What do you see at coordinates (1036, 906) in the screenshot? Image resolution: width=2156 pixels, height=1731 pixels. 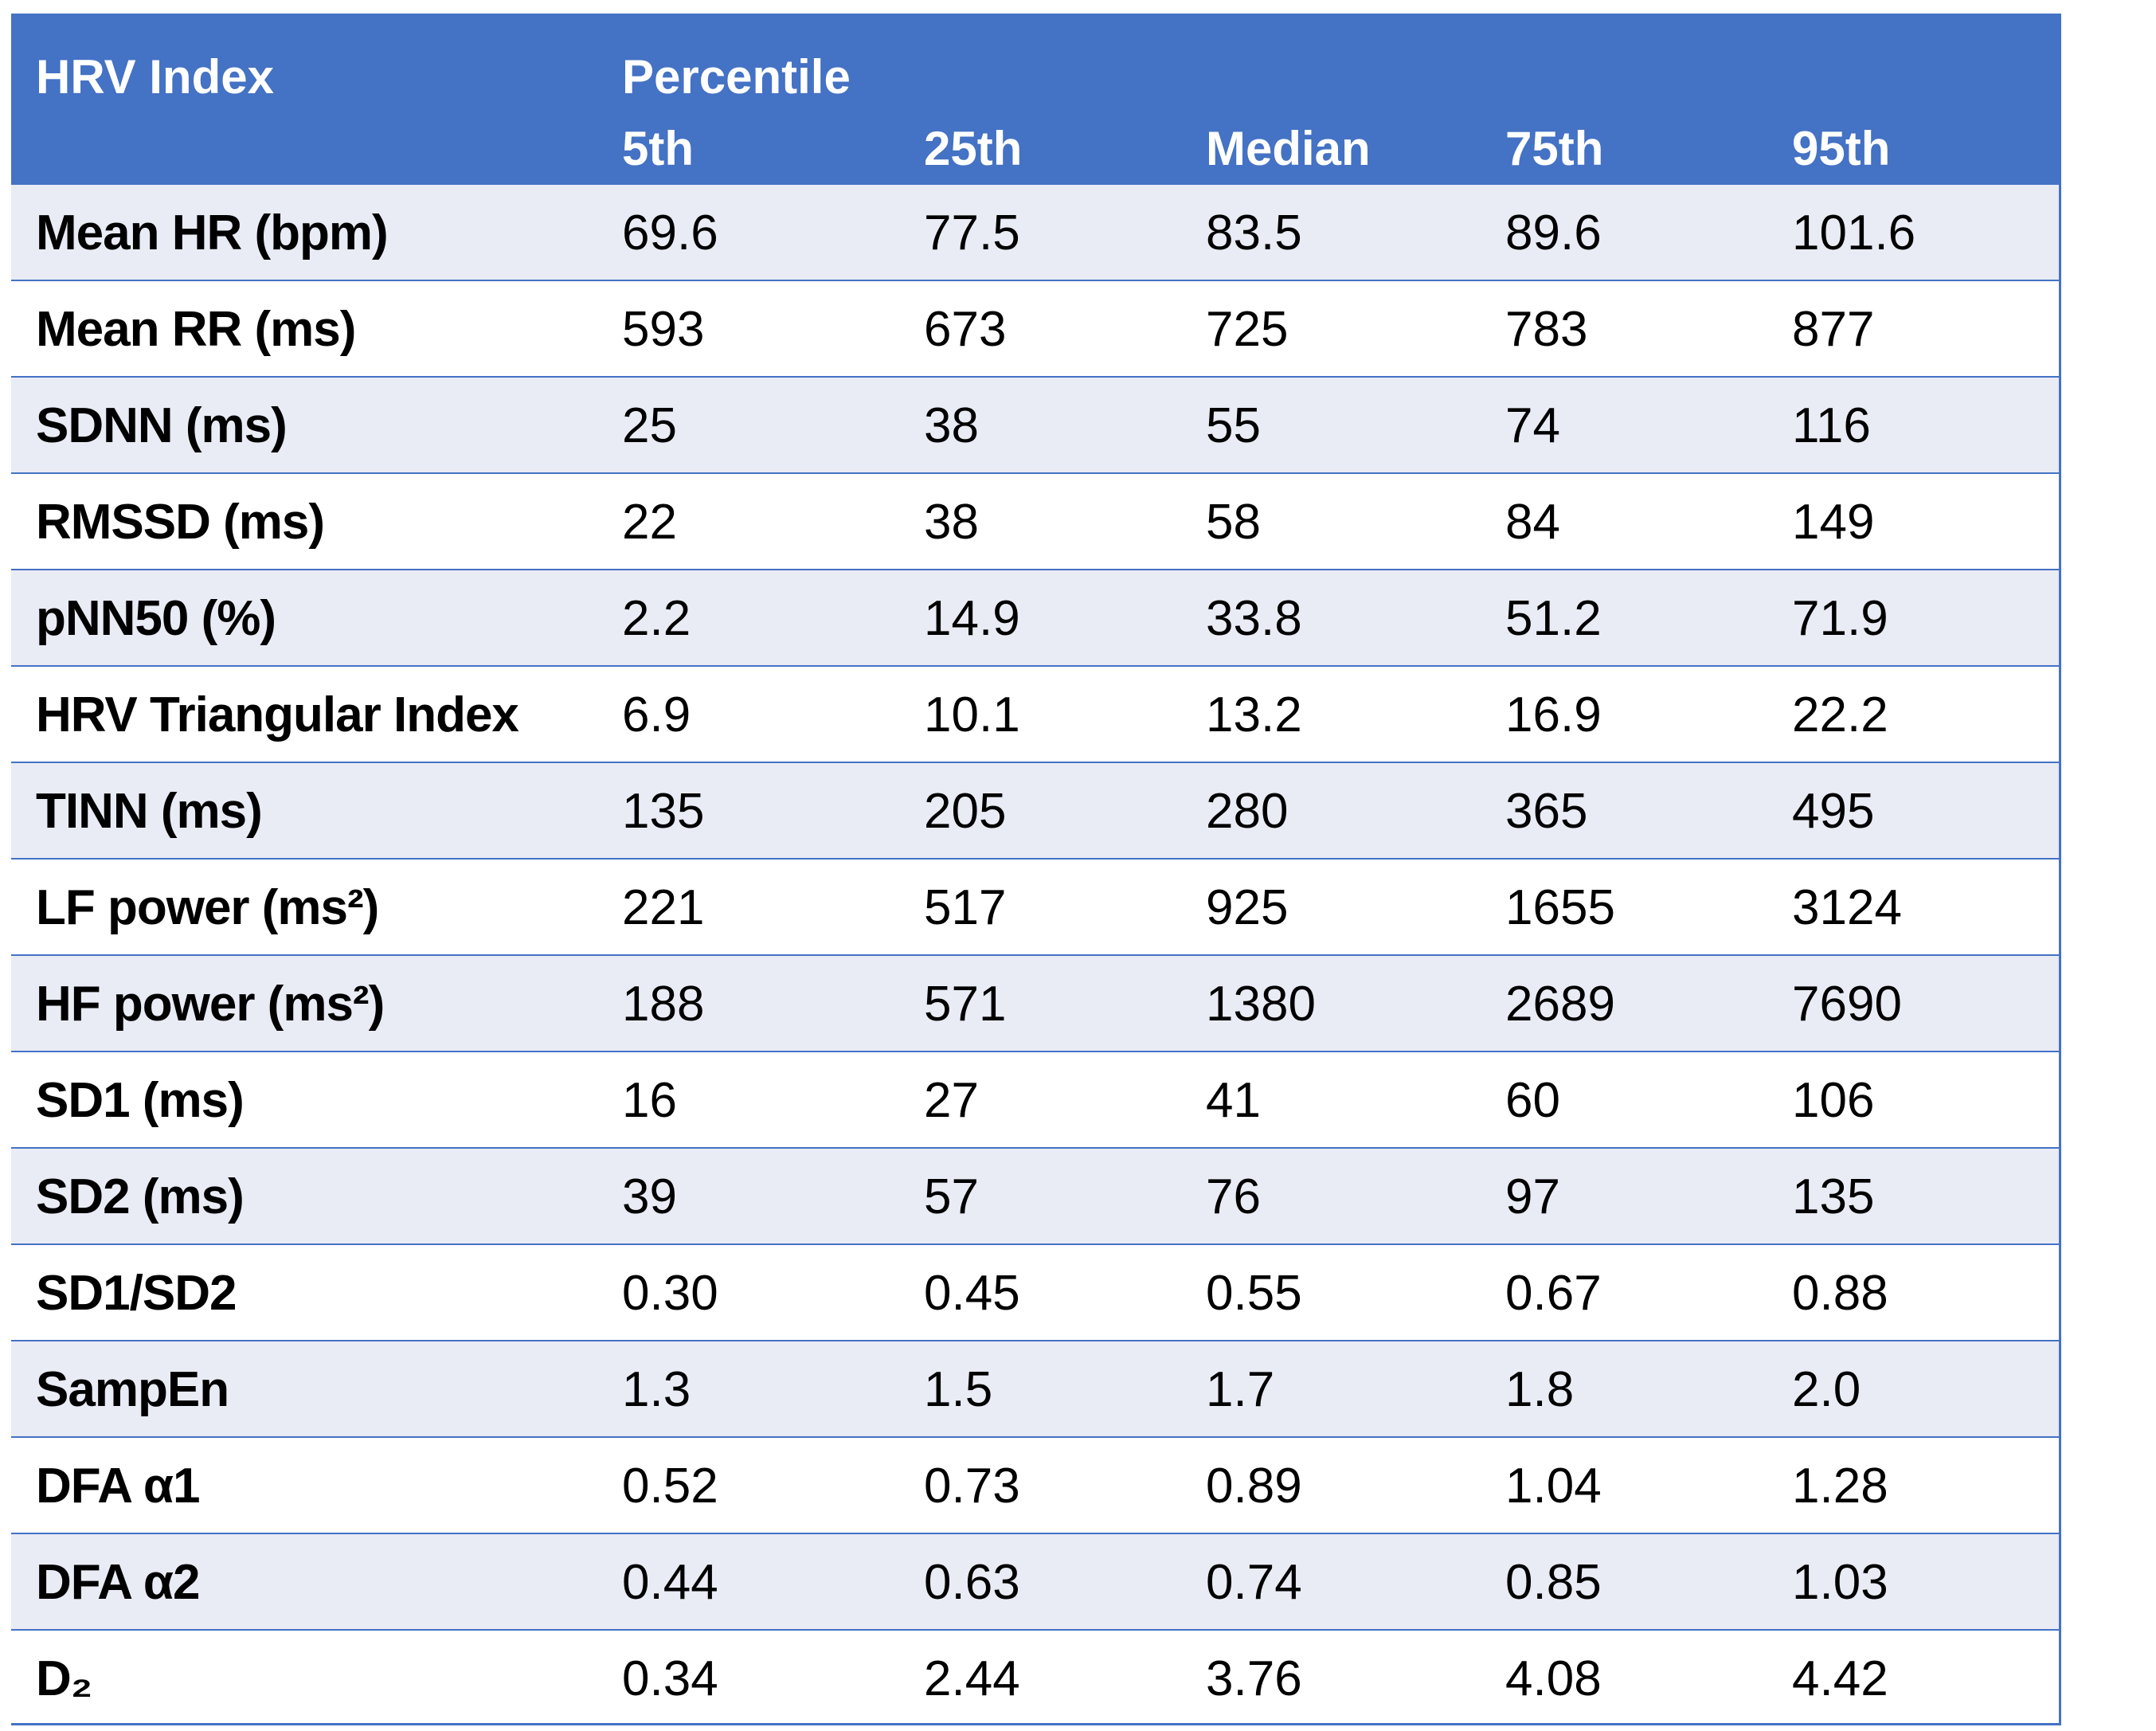 I see `table-row: LF power (ms²) 221 517 925 1655 3124` at bounding box center [1036, 906].